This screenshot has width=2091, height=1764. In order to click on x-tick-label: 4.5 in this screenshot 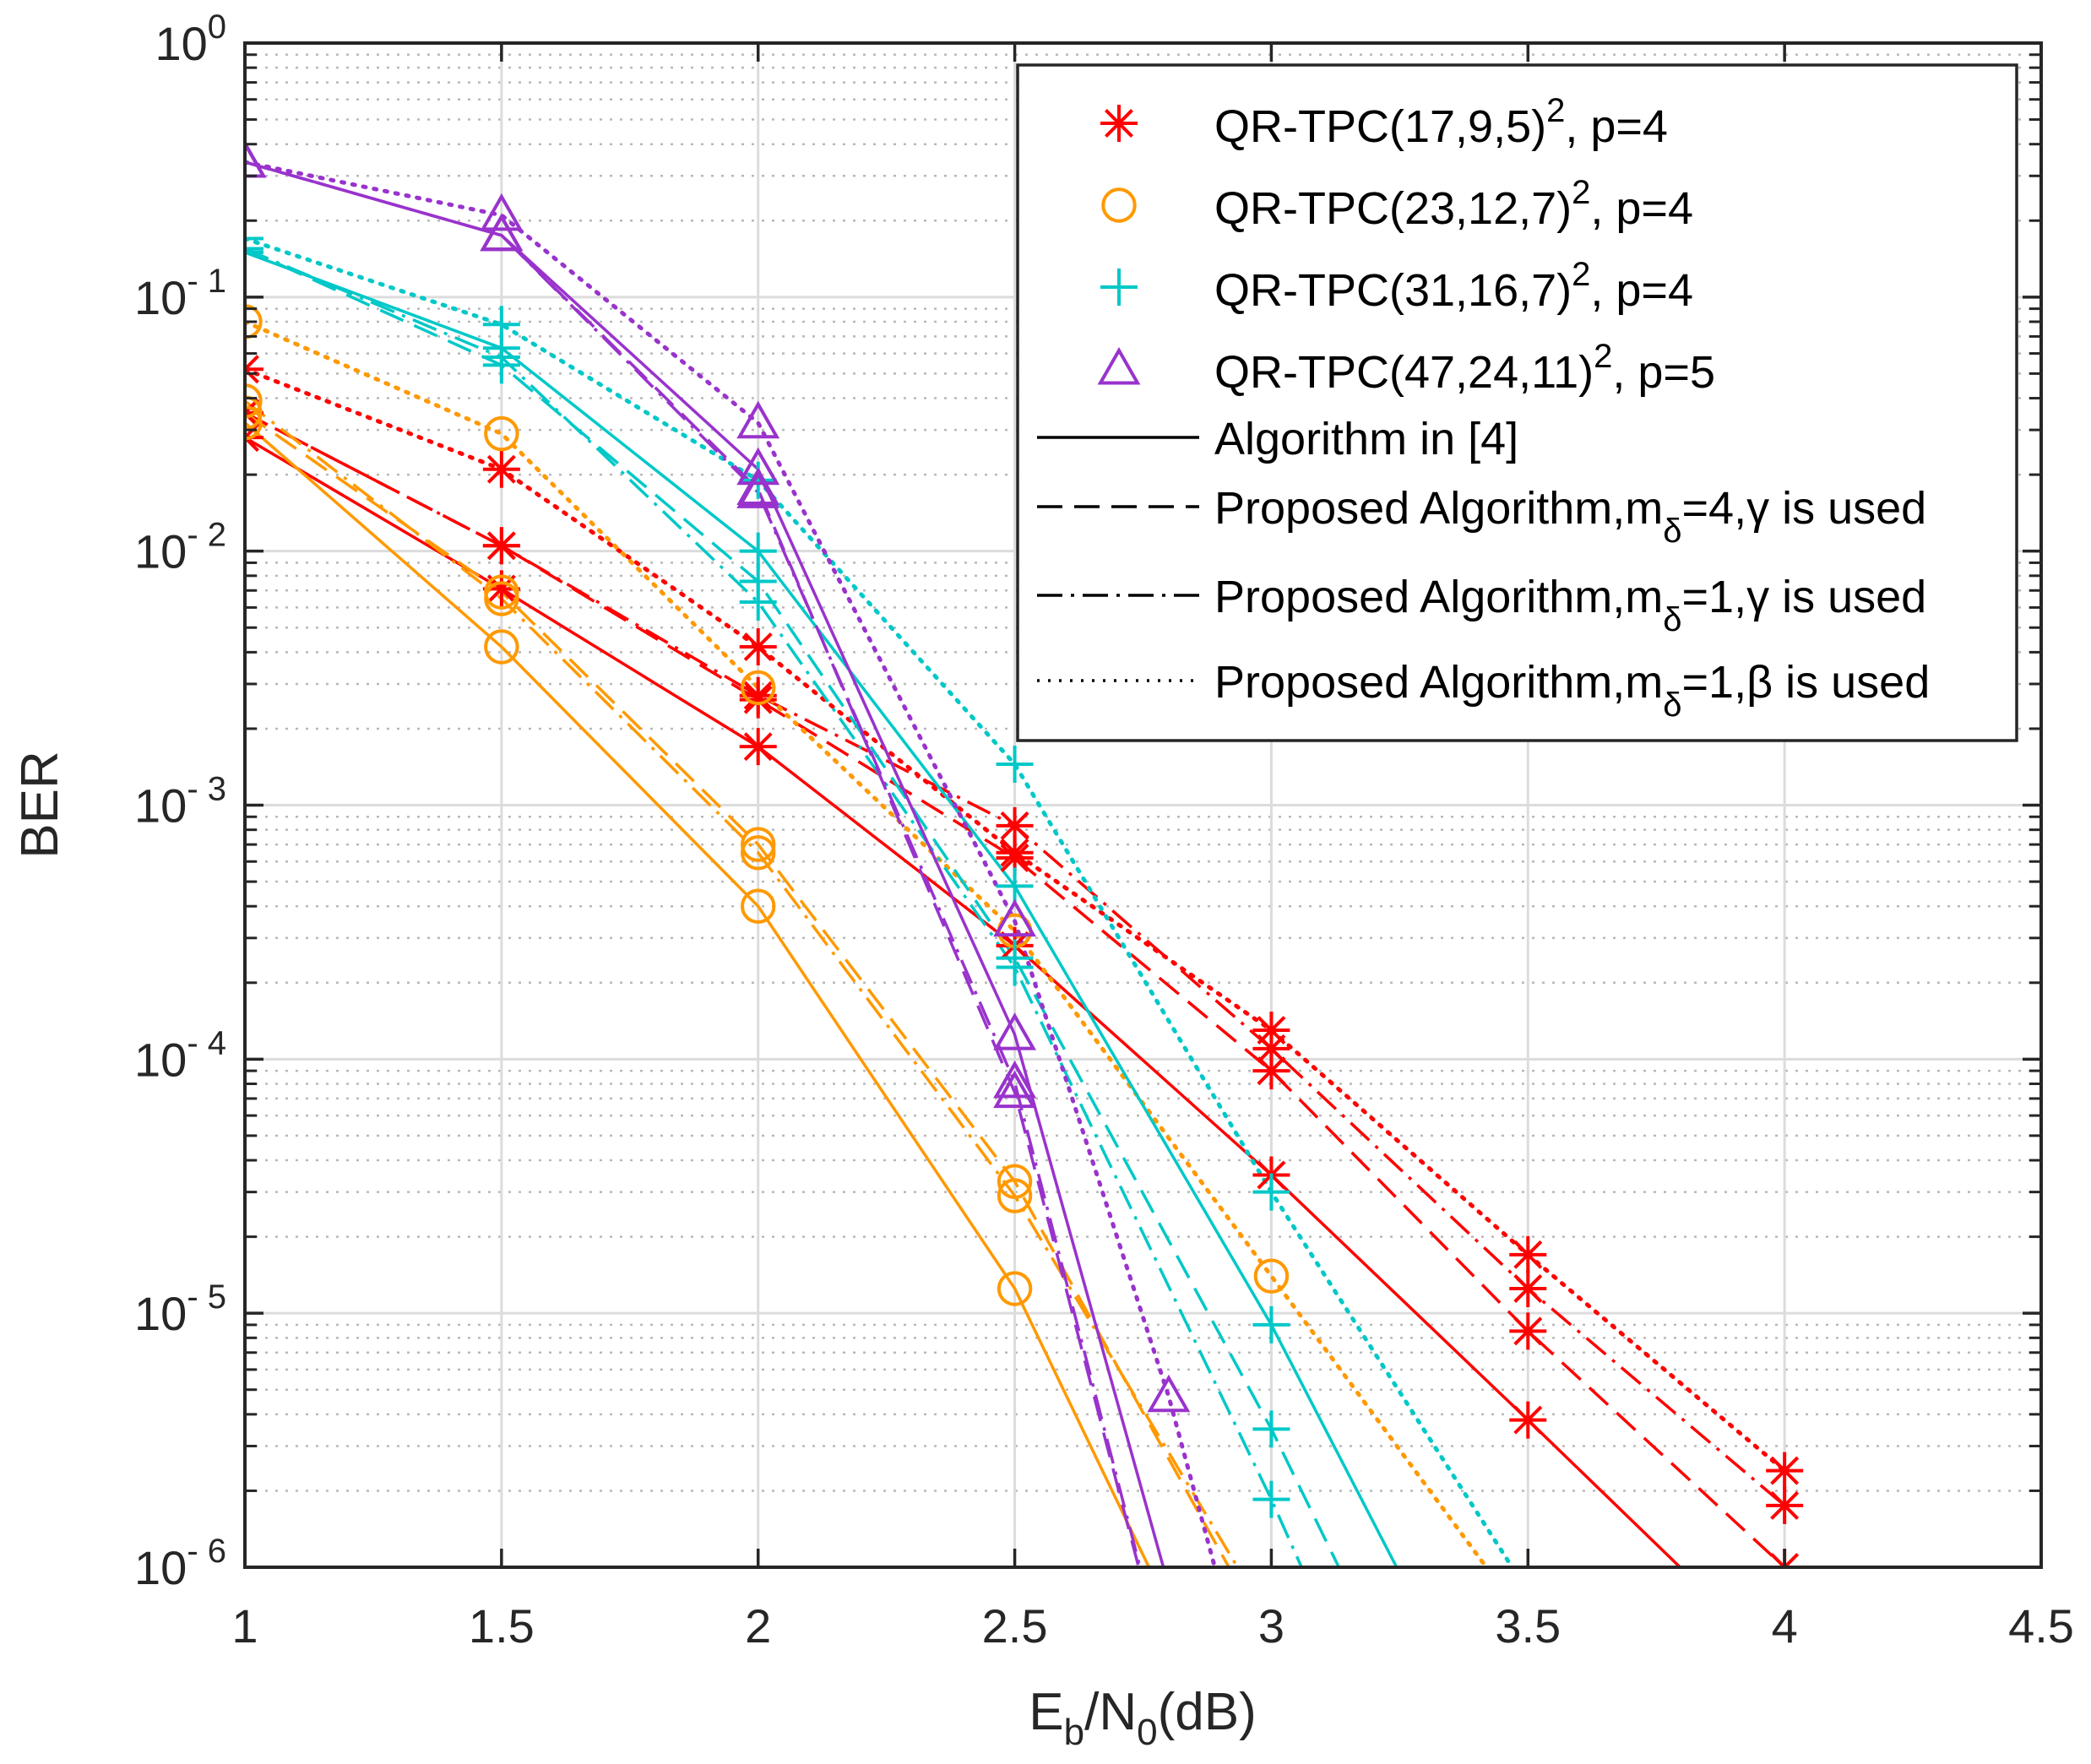, I will do `click(2041, 1626)`.